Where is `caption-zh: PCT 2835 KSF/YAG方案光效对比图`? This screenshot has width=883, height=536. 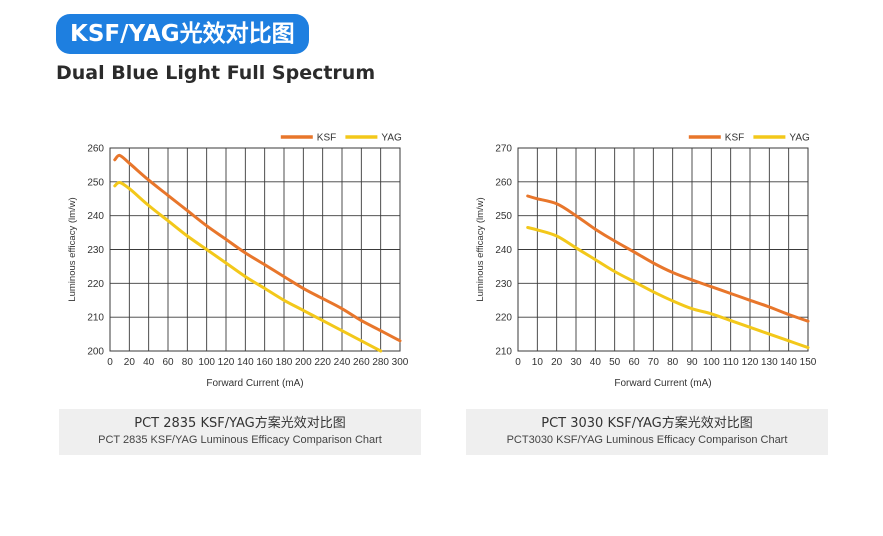 caption-zh: PCT 2835 KSF/YAG方案光效对比图 is located at coordinates (240, 423).